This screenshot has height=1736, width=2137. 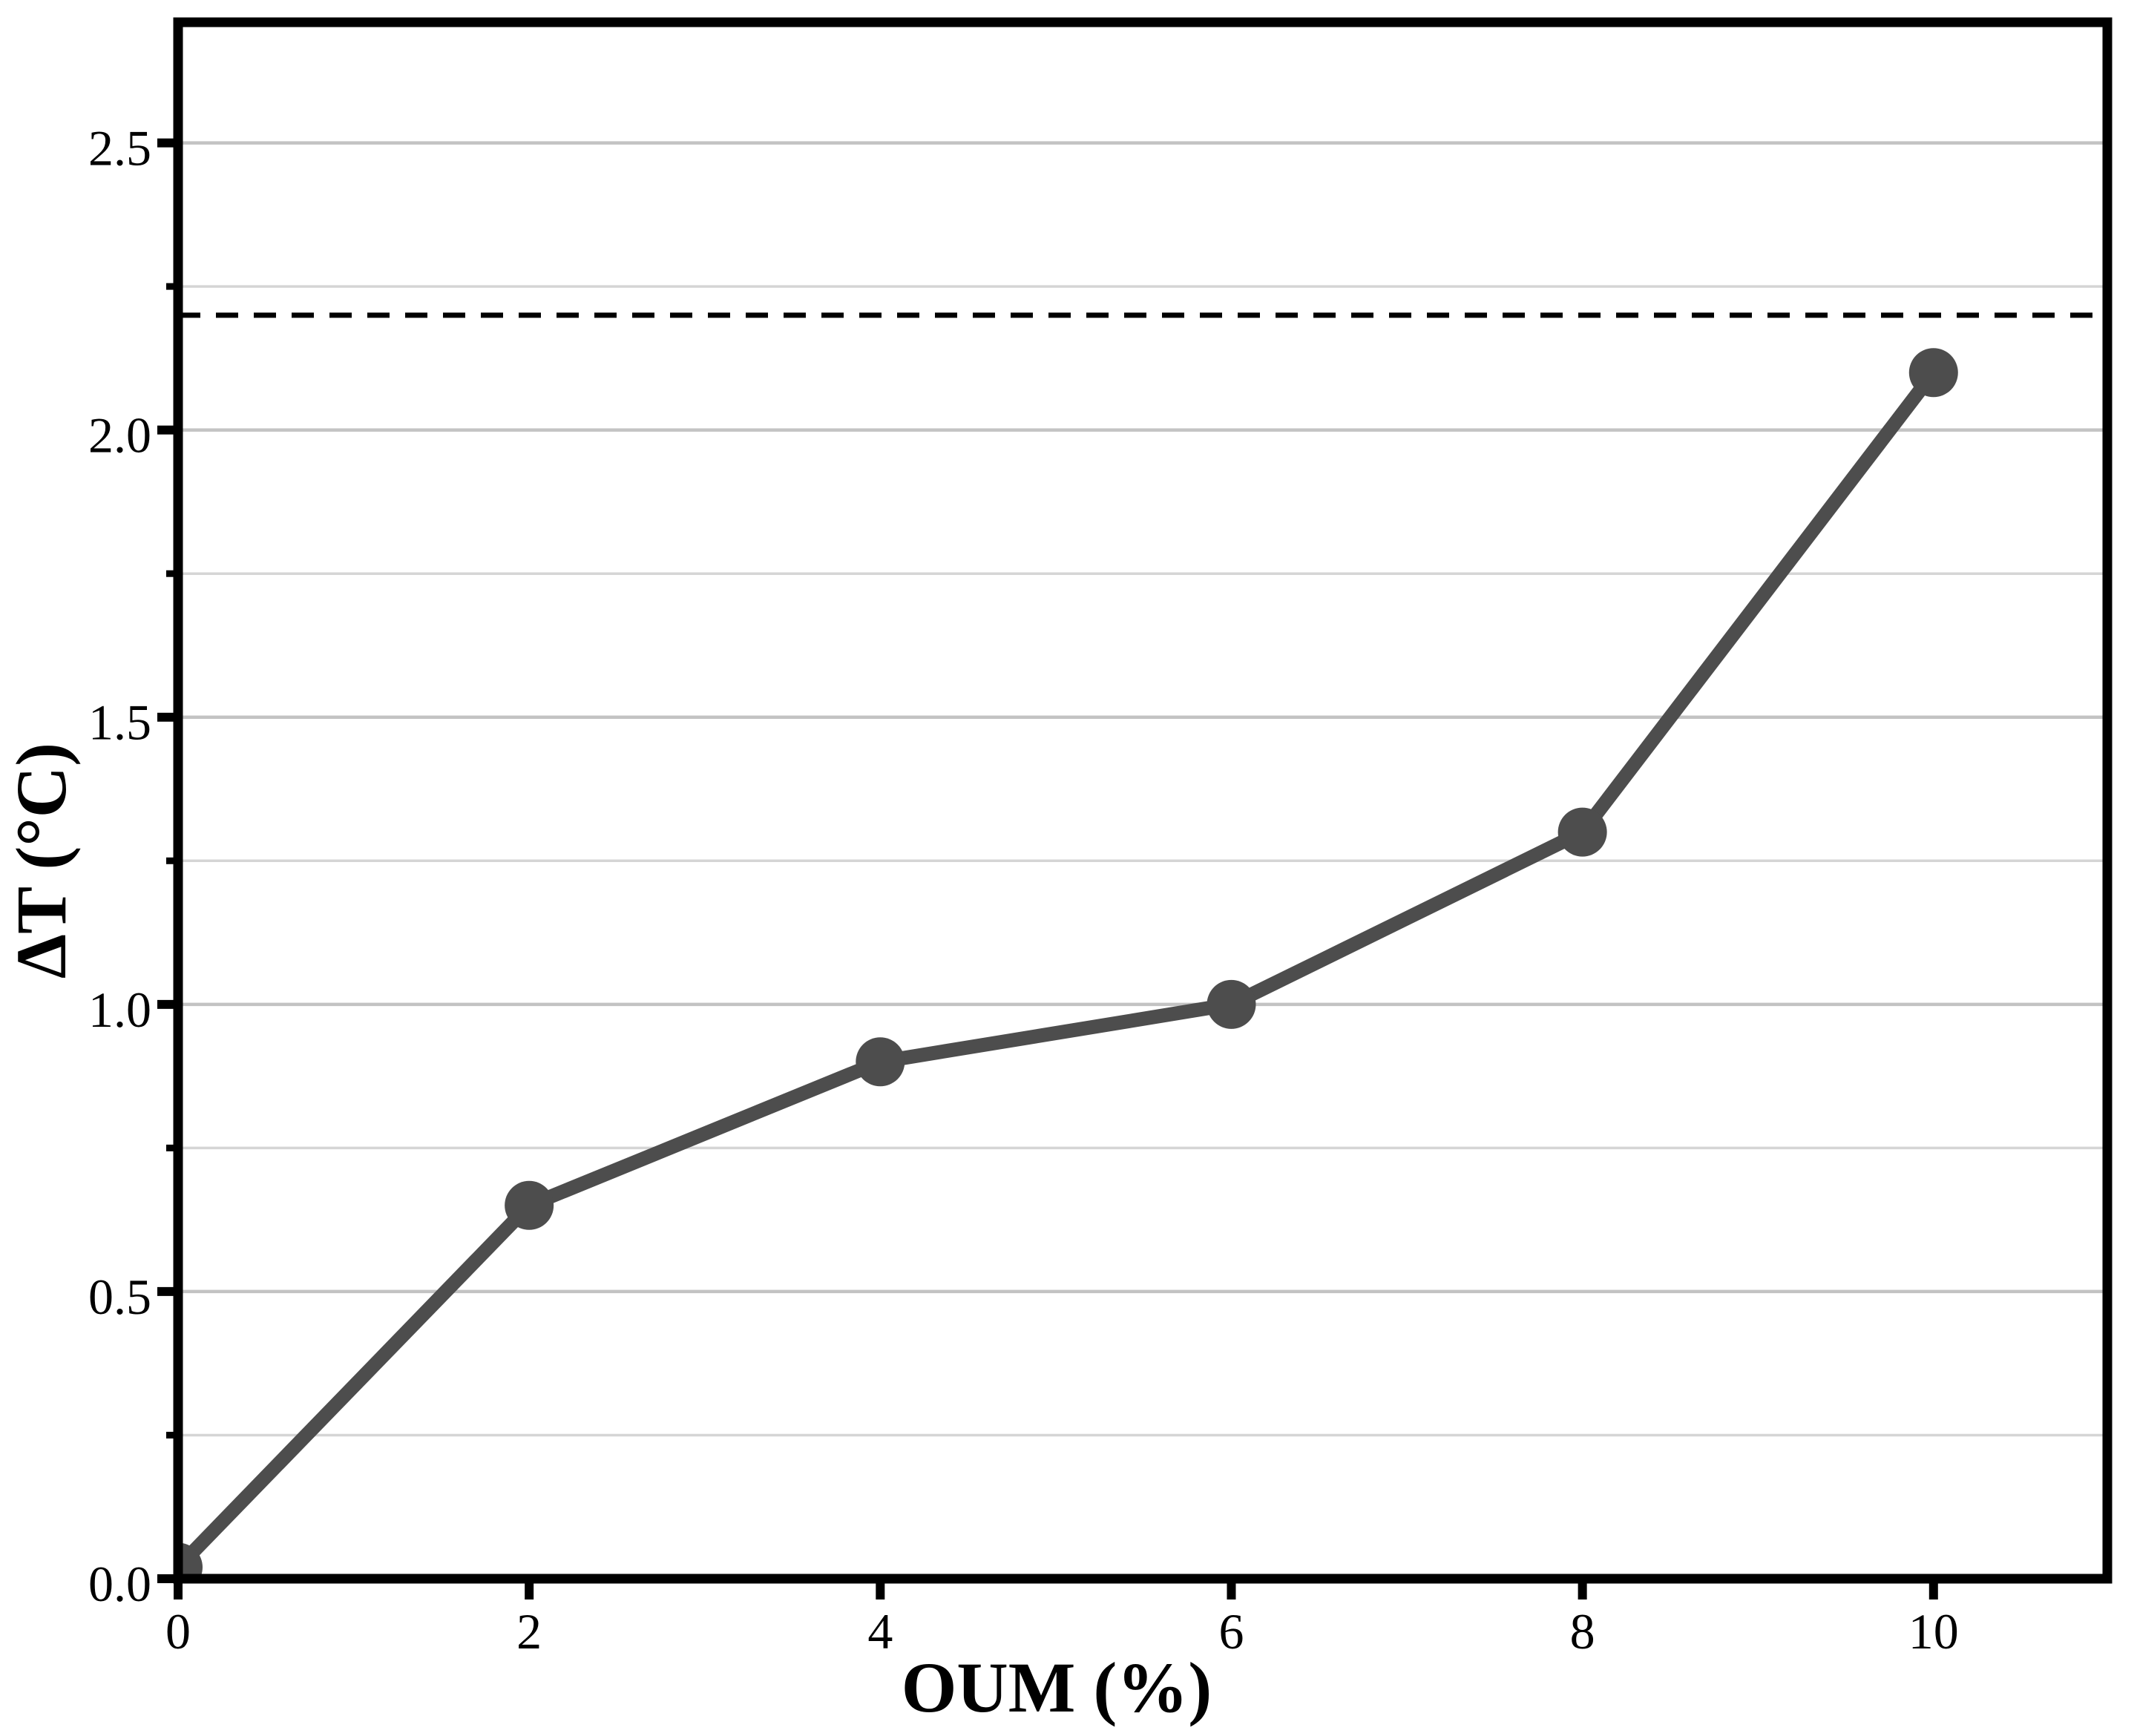 What do you see at coordinates (41, 861) in the screenshot?
I see `y-axis-label: ΔT (°C)` at bounding box center [41, 861].